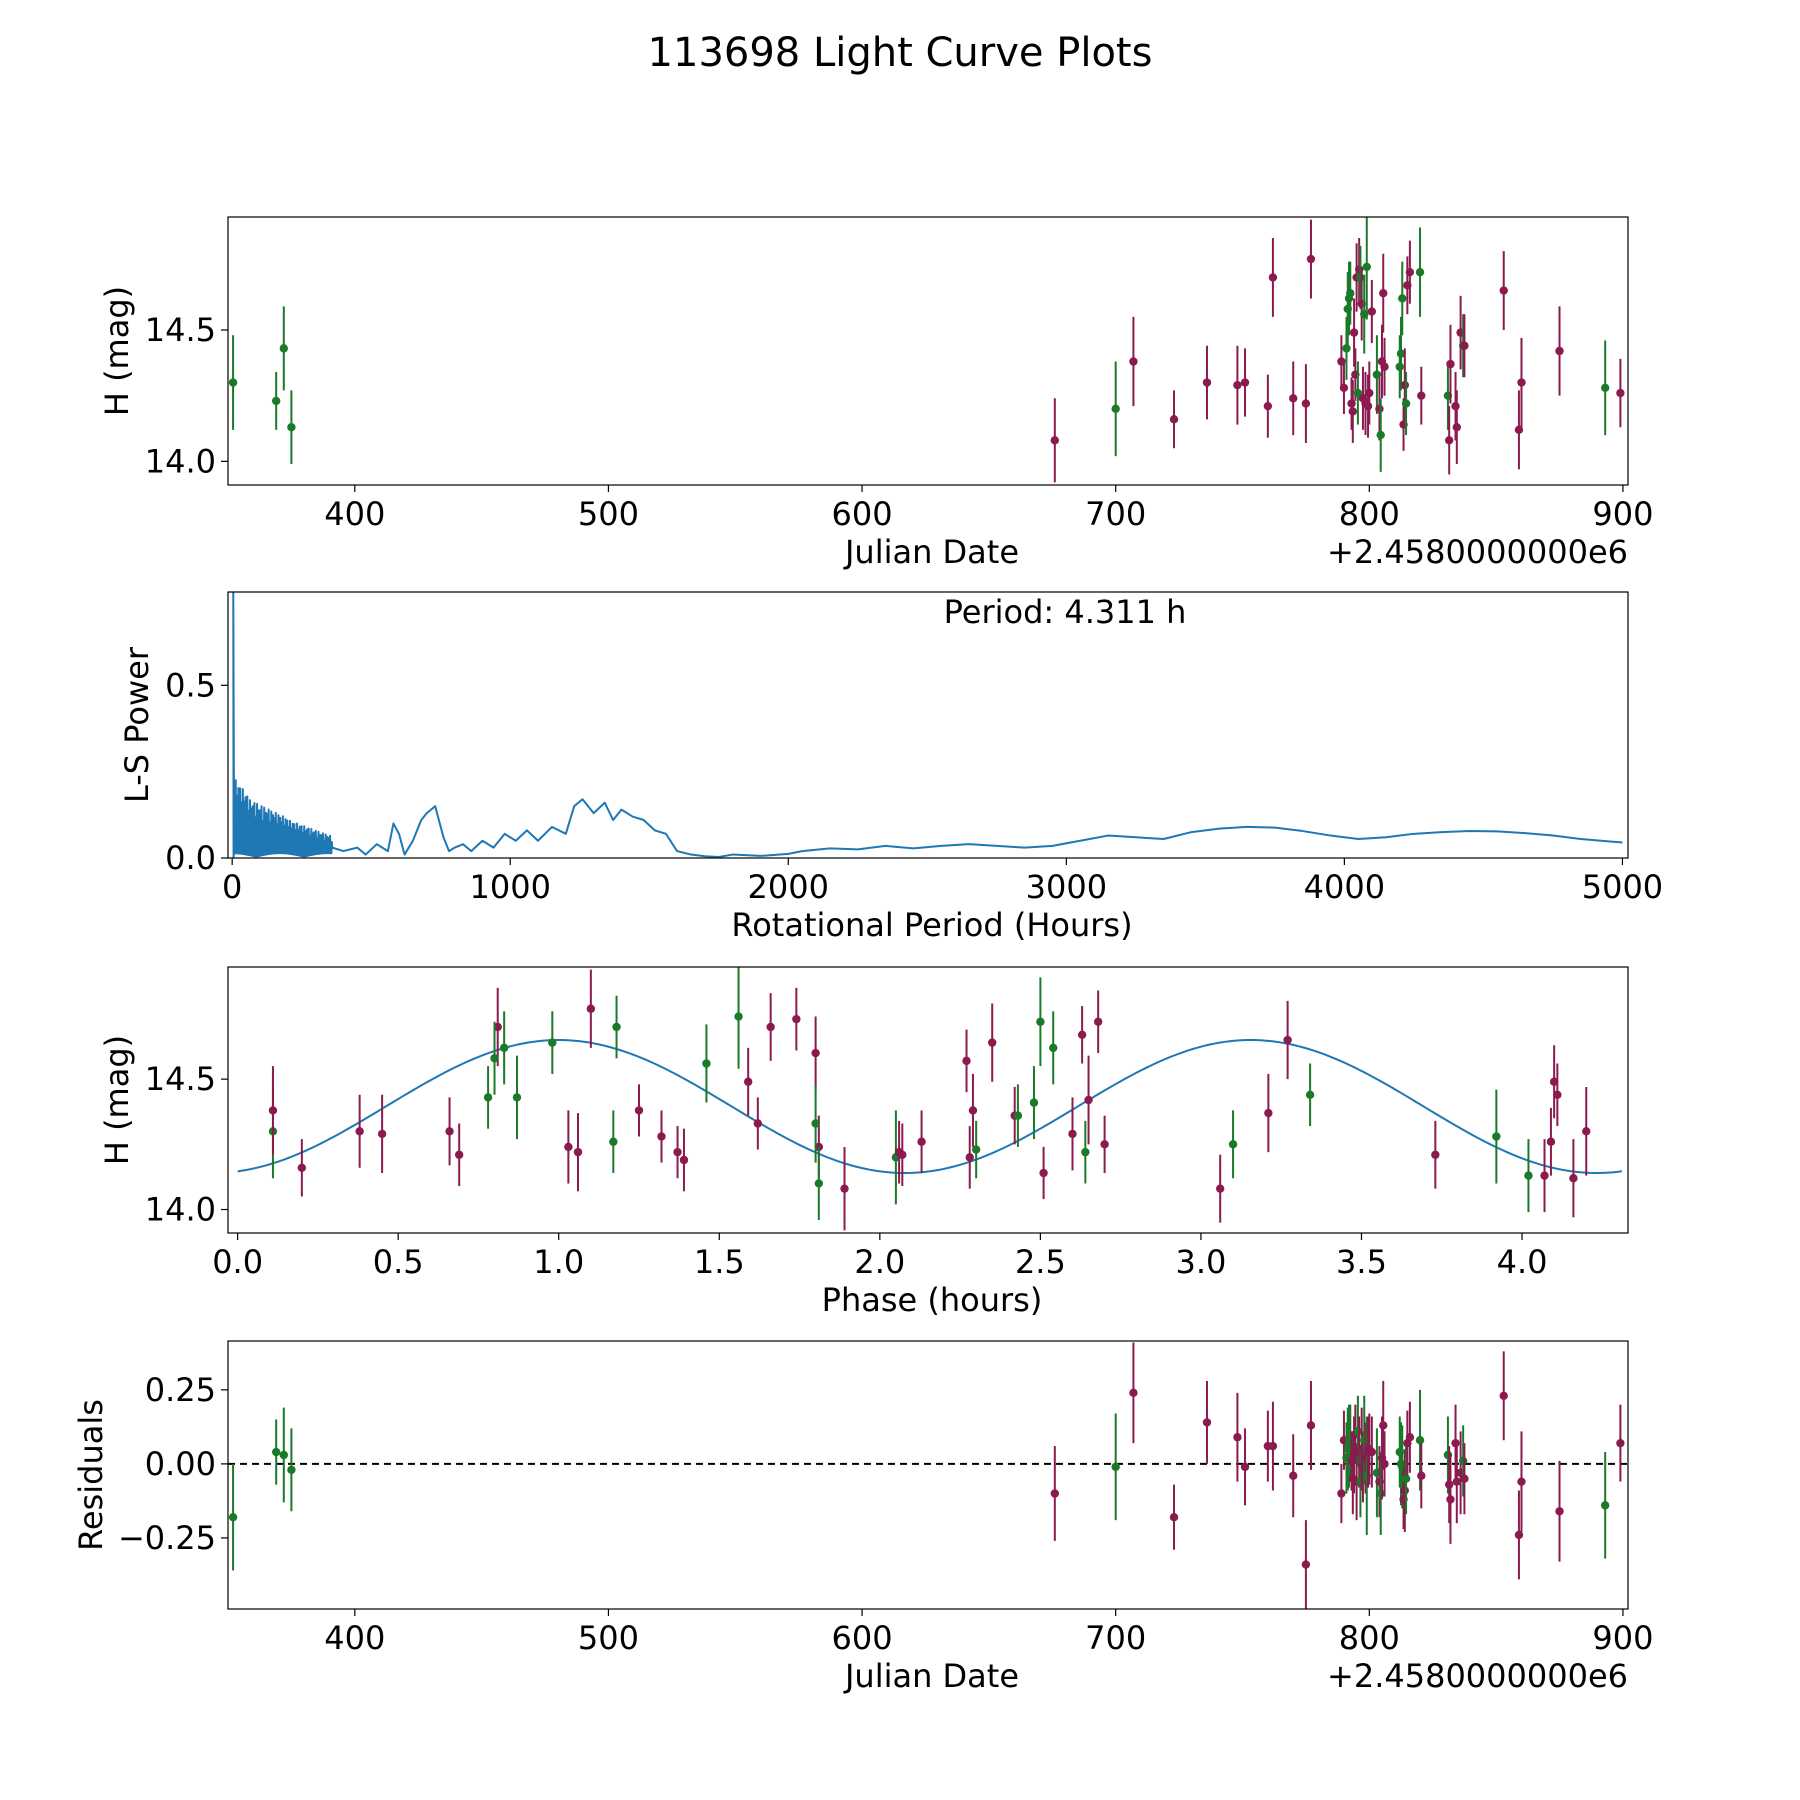 This screenshot has width=1800, height=1800. I want to click on y-tick-label: 0.5, so click(190, 685).